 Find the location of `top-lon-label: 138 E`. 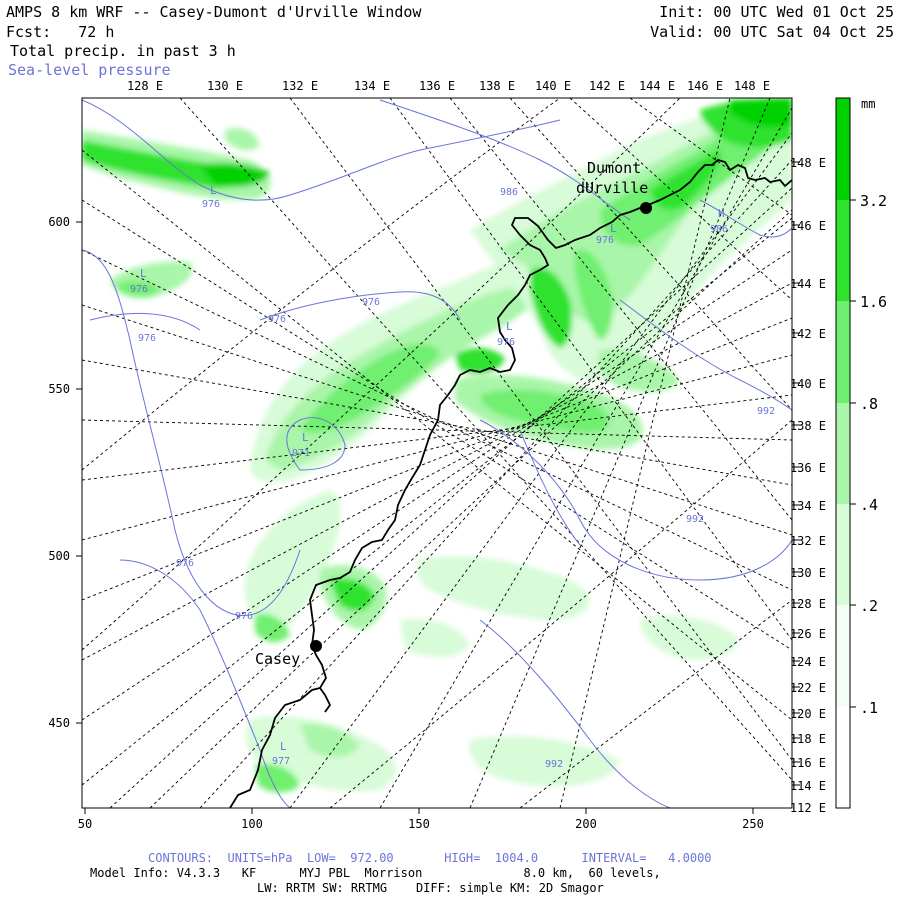

top-lon-label: 138 E is located at coordinates (497, 86).